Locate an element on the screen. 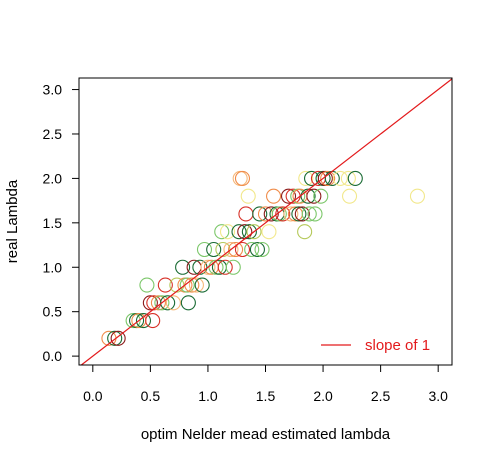 Image resolution: width=492 pixels, height=464 pixels. legend: slope of 1 is located at coordinates (375, 345).